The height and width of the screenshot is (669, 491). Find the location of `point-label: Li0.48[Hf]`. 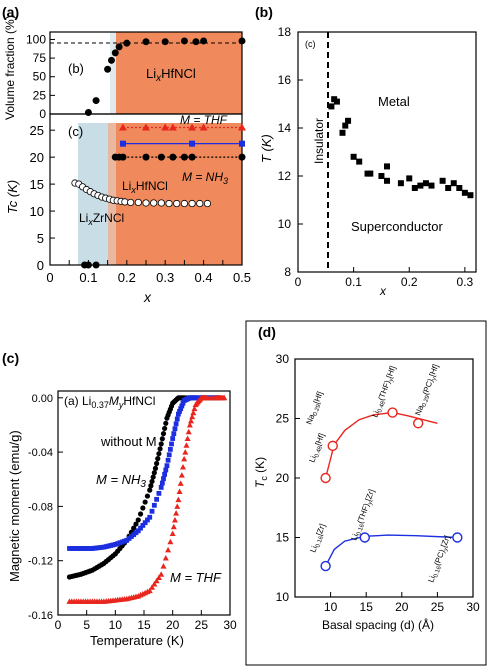

point-label: Li0.48[Hf] is located at coordinates (317, 448).